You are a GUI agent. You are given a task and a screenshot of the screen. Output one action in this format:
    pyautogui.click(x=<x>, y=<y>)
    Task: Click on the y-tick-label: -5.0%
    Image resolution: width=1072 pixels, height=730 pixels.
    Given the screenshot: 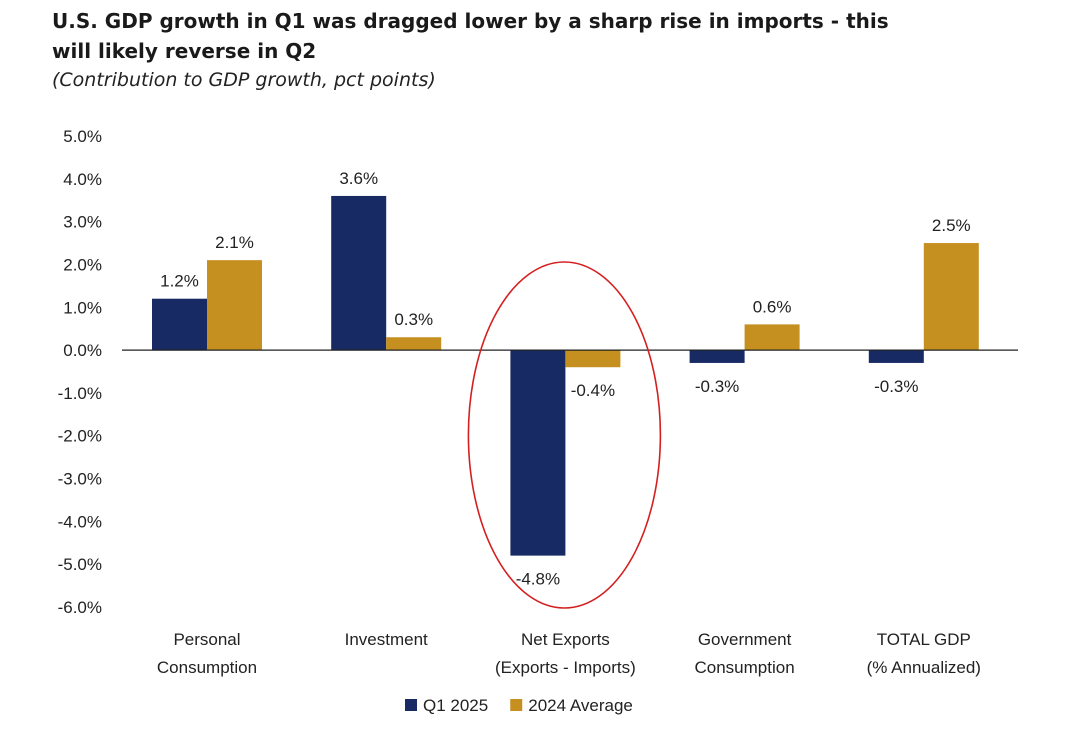 What is the action you would take?
    pyautogui.click(x=80, y=564)
    